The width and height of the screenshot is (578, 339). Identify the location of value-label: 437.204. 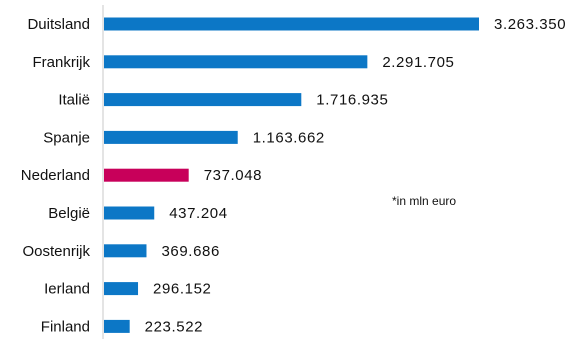
(198, 213).